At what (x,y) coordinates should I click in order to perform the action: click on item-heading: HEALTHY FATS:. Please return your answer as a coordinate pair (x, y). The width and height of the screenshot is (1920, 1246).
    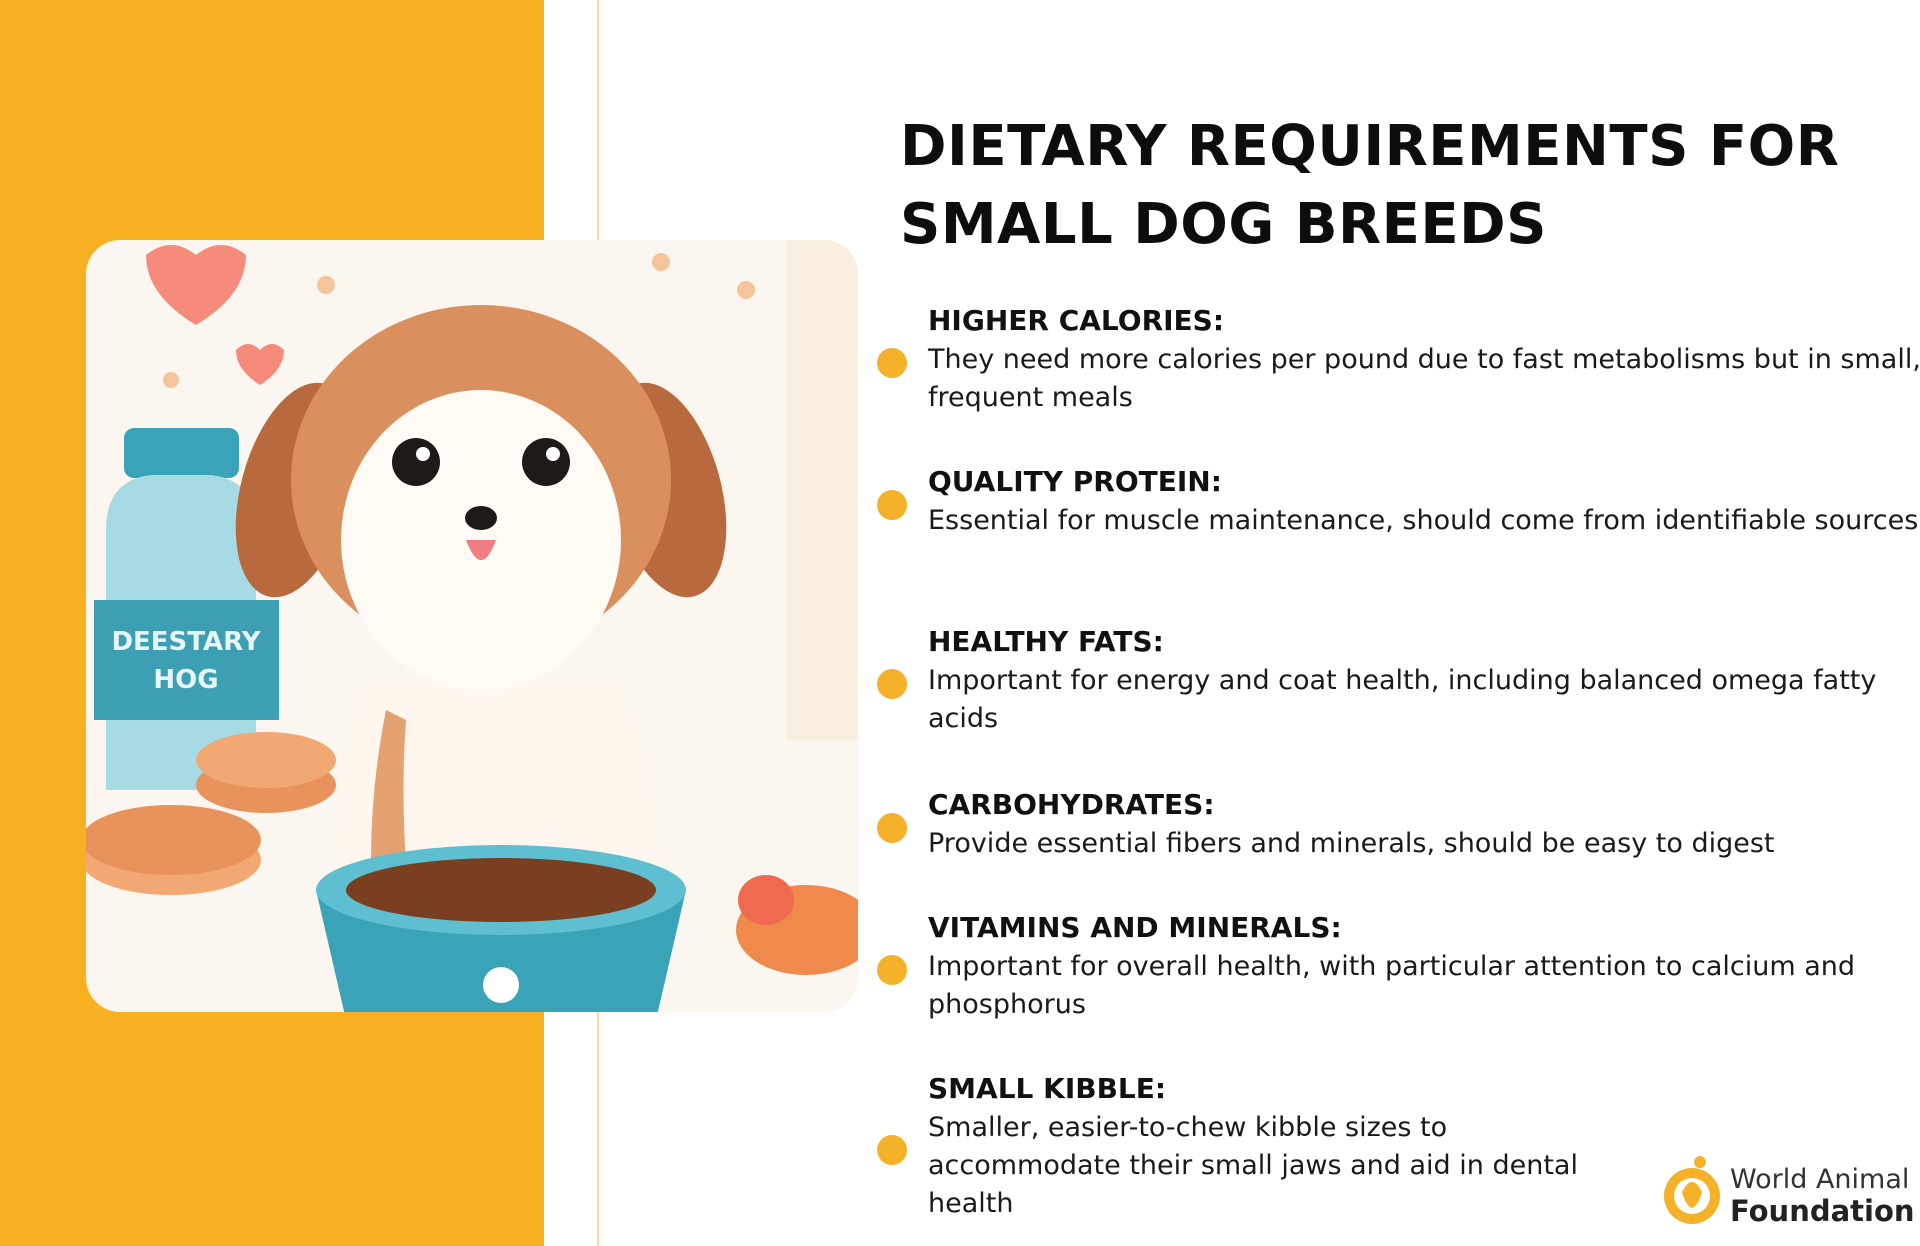
    Looking at the image, I should click on (1046, 641).